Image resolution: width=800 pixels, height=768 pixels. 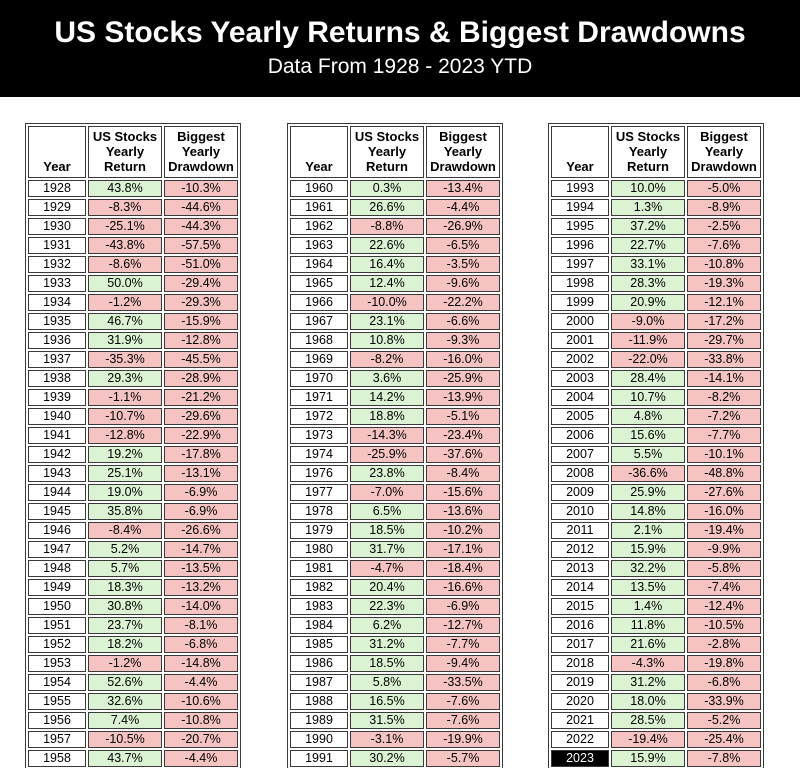 I want to click on table-row: 2010 14.8% -16.0%, so click(x=656, y=511).